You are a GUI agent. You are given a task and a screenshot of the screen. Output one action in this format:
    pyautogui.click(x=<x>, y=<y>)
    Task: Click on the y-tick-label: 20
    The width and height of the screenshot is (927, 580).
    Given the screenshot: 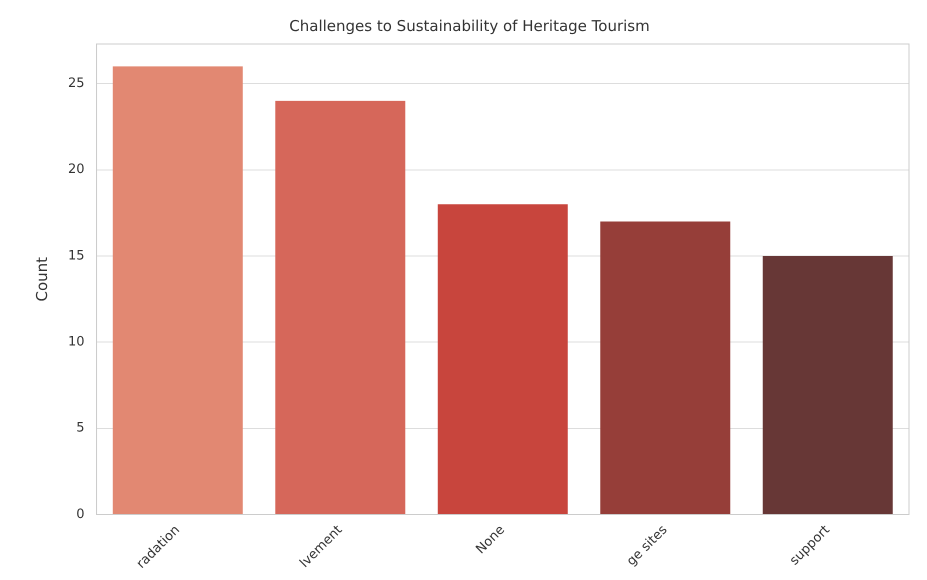 What is the action you would take?
    pyautogui.click(x=76, y=170)
    